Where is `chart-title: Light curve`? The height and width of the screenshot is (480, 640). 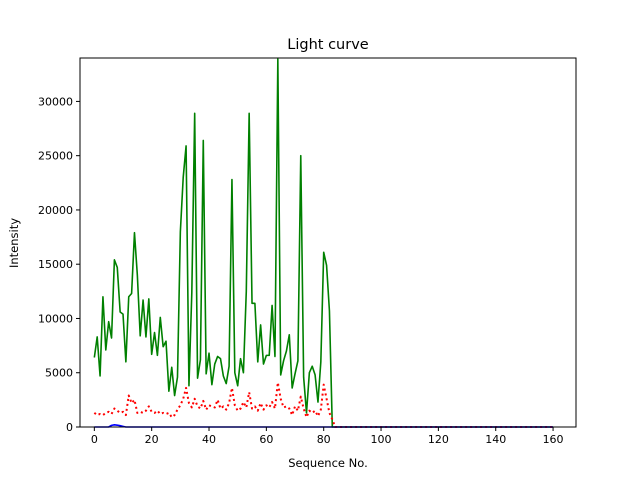 chart-title: Light curve is located at coordinates (328, 45).